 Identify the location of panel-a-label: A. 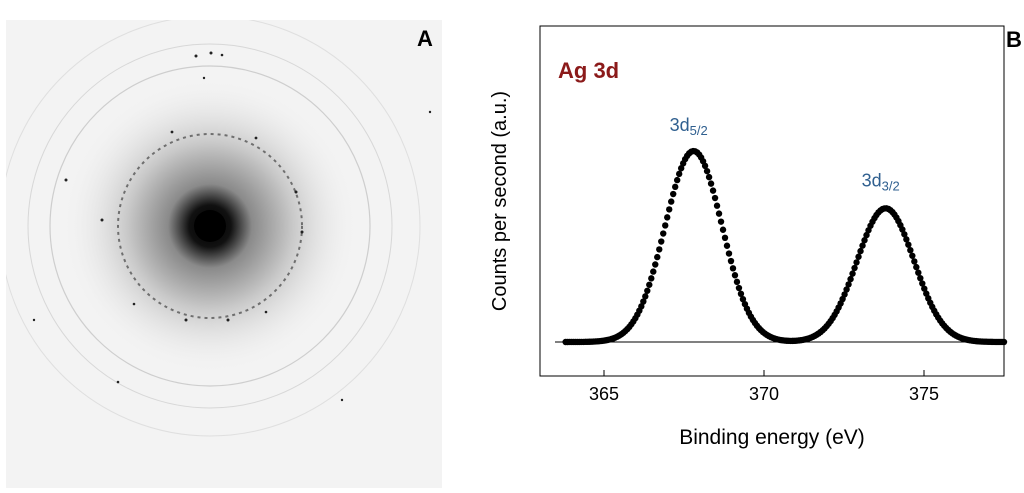
(425, 38).